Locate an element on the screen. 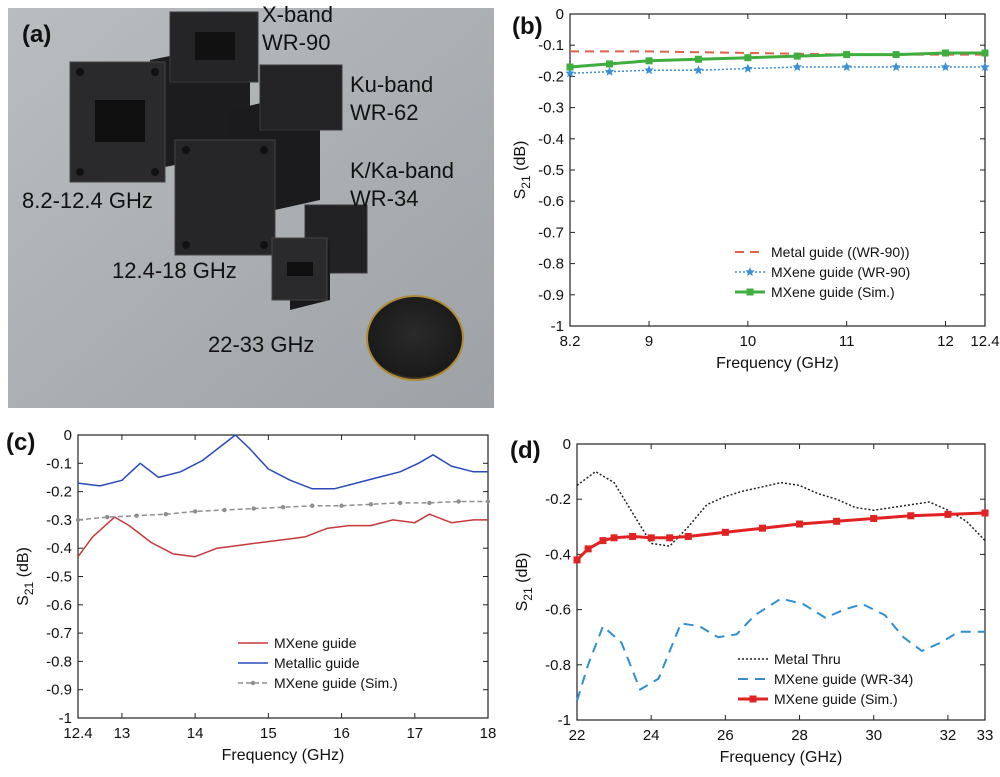 The width and height of the screenshot is (1000, 777). x-tick-label: 32 is located at coordinates (948, 735).